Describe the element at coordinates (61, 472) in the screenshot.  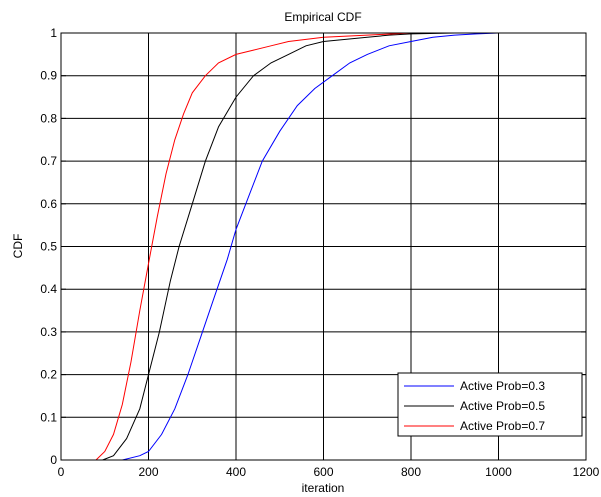
I see `x-tick-label: 0` at that location.